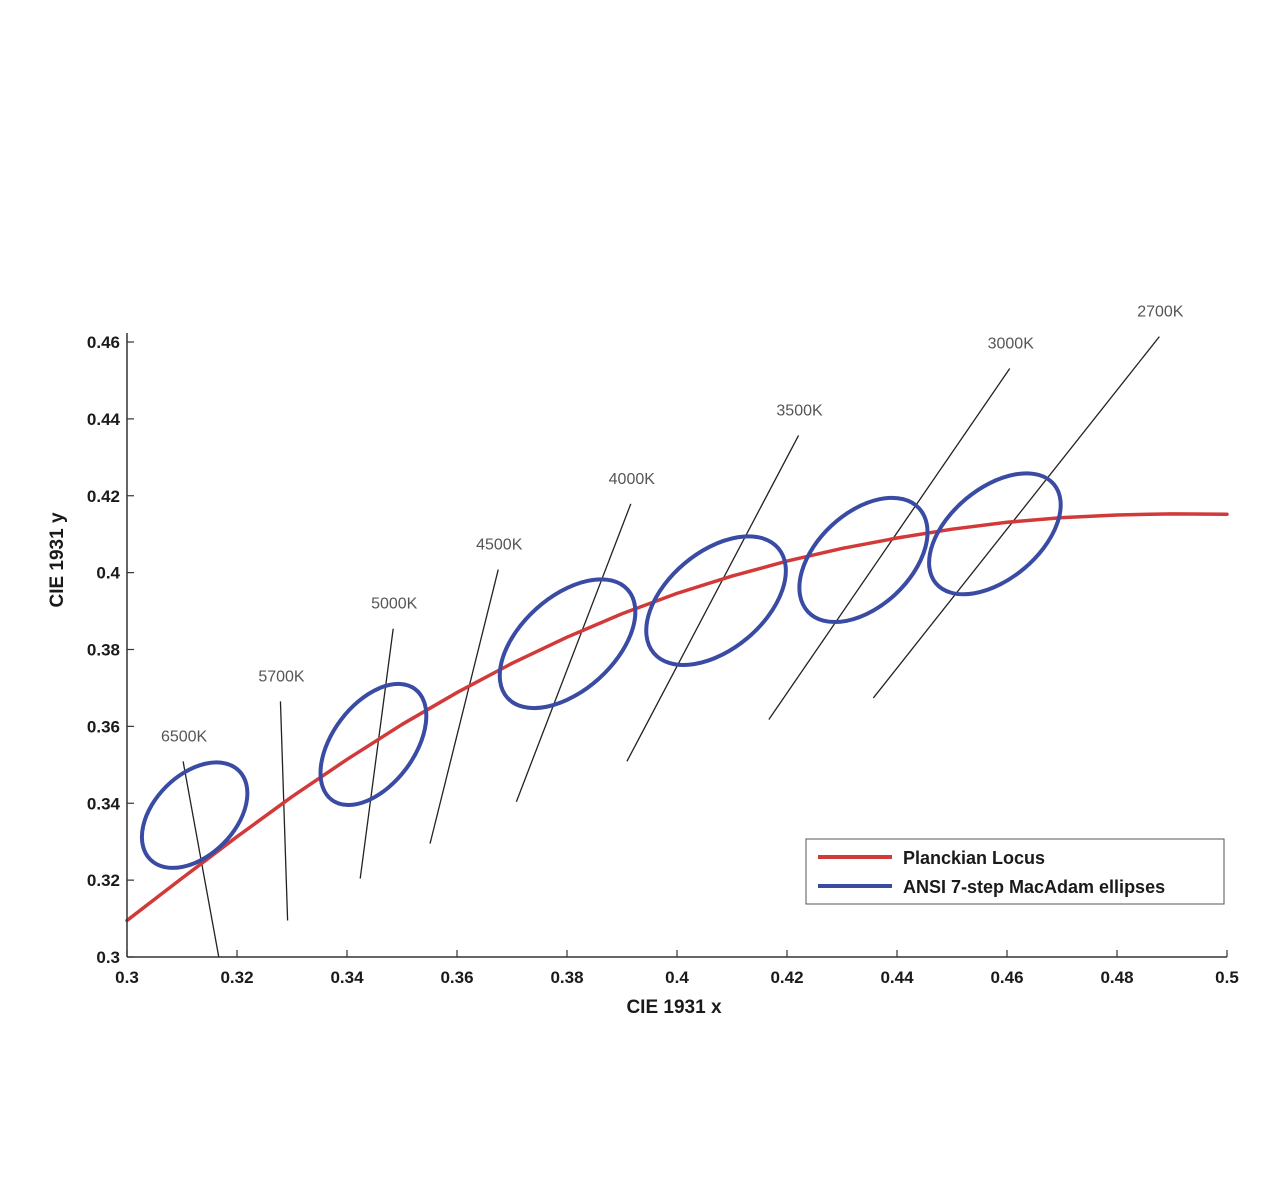  What do you see at coordinates (194, 815) in the screenshot?
I see `macadam-ellipse-6500k` at bounding box center [194, 815].